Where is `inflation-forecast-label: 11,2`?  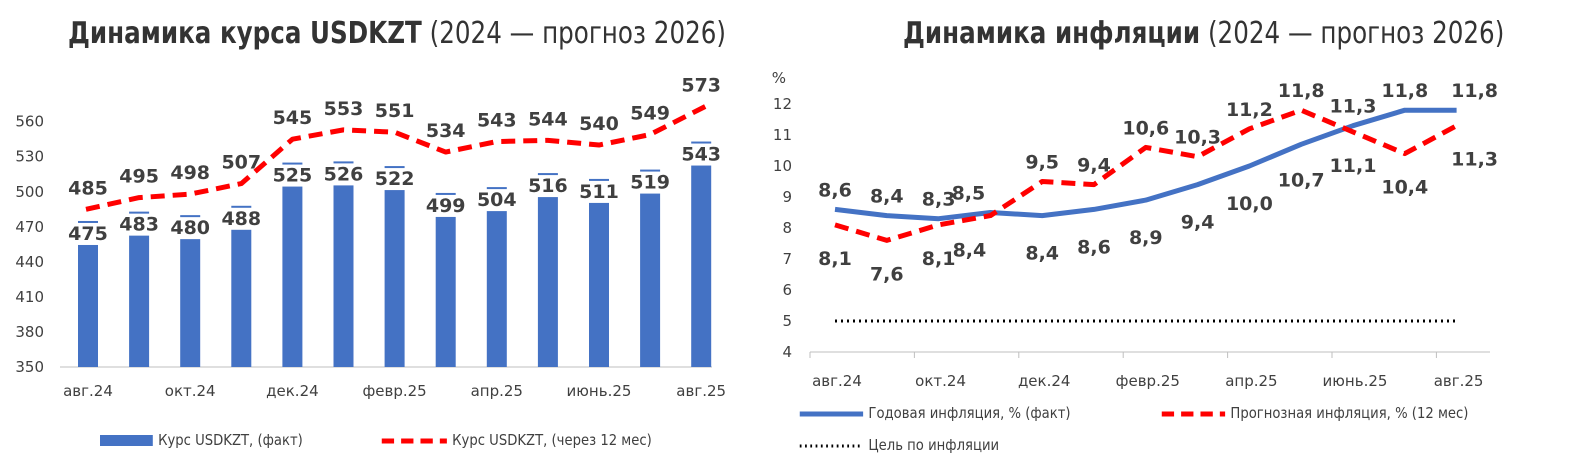
inflation-forecast-label: 11,2 is located at coordinates (1249, 110).